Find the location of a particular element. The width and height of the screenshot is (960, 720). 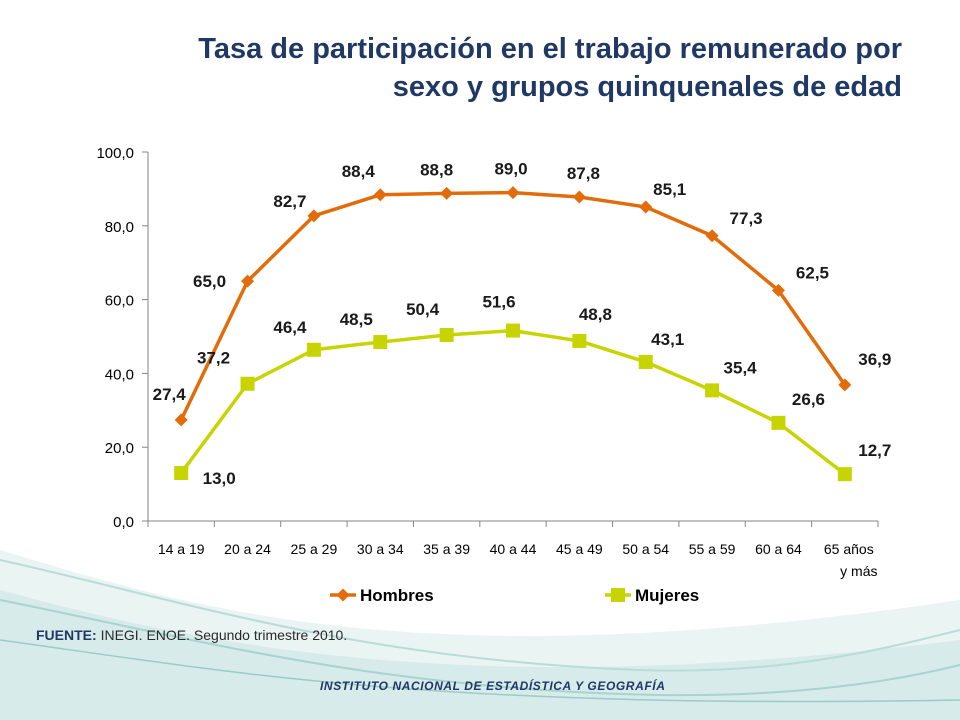

y-tick-label: 80,0 is located at coordinates (119, 227).